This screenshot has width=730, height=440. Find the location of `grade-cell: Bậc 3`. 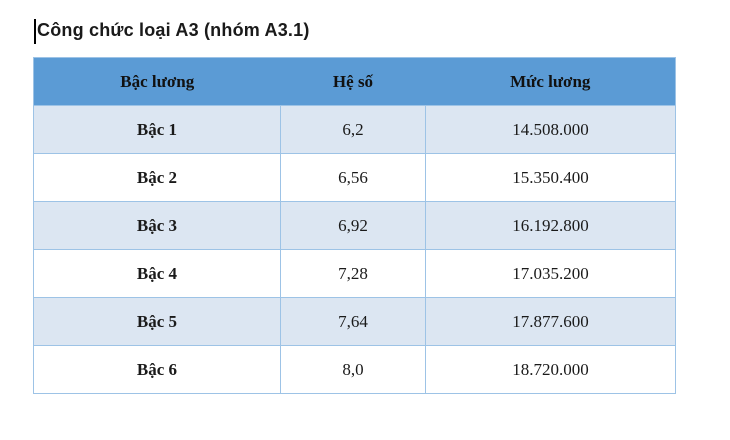

grade-cell: Bậc 3 is located at coordinates (157, 225).